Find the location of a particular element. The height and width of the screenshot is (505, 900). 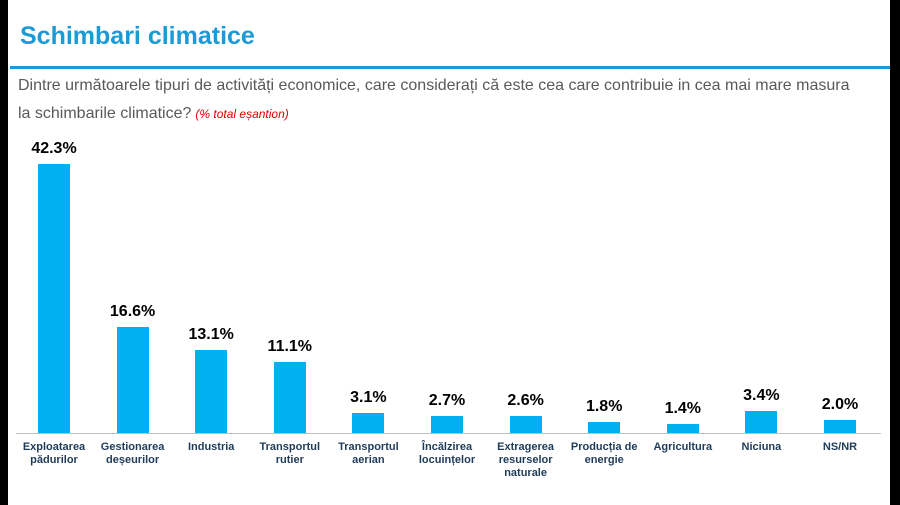

value-label: 2.6% is located at coordinates (525, 401).